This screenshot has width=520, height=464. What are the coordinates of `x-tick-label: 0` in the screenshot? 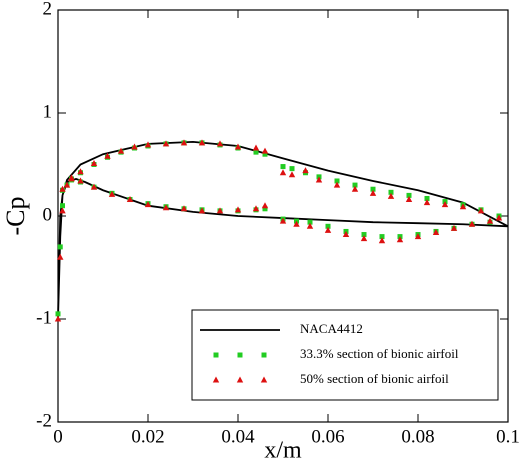 It's located at (58, 436).